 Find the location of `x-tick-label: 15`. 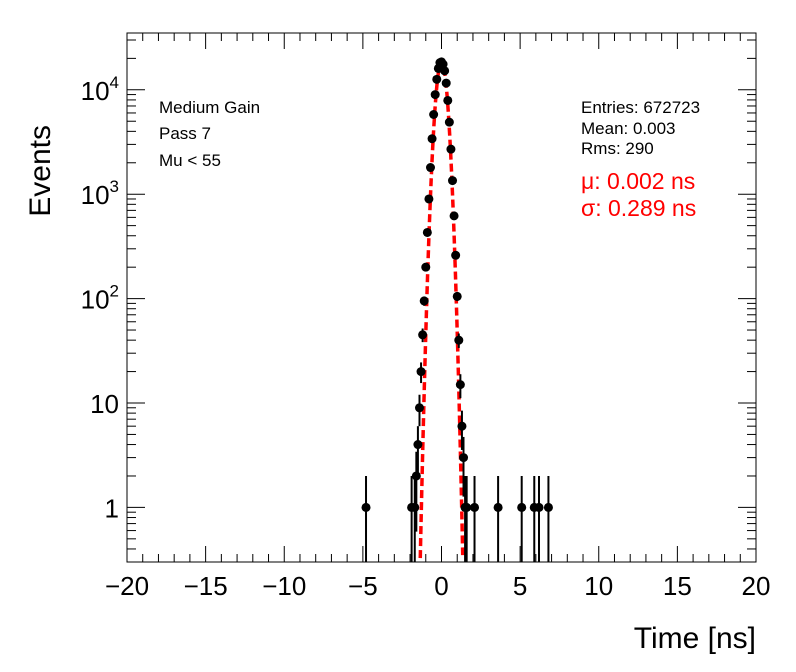

x-tick-label: 15 is located at coordinates (677, 586).